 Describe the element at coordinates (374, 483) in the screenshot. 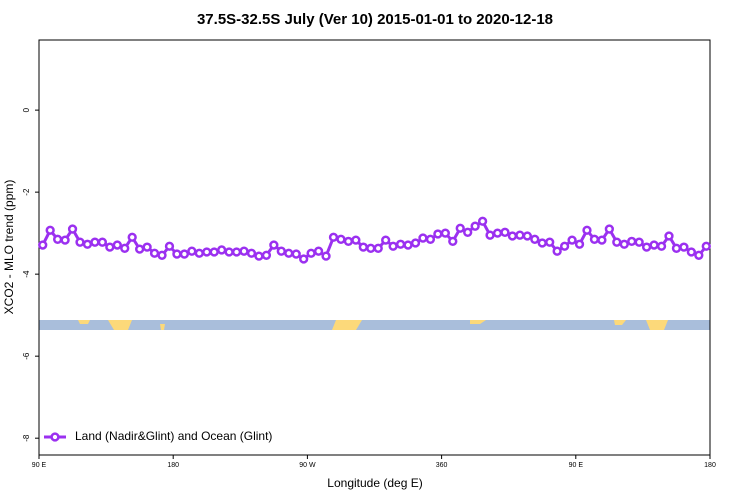

I see `x-axis-label: Longitude (deg E)` at that location.